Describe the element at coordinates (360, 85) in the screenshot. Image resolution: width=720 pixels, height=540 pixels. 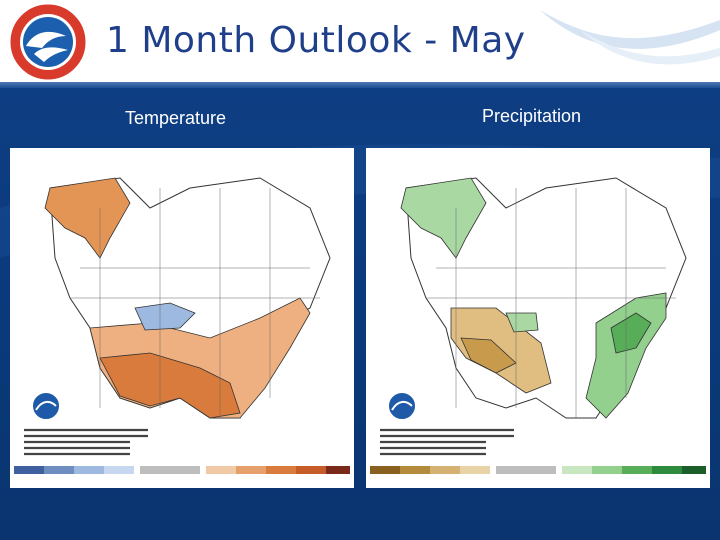
I see `header-divider` at that location.